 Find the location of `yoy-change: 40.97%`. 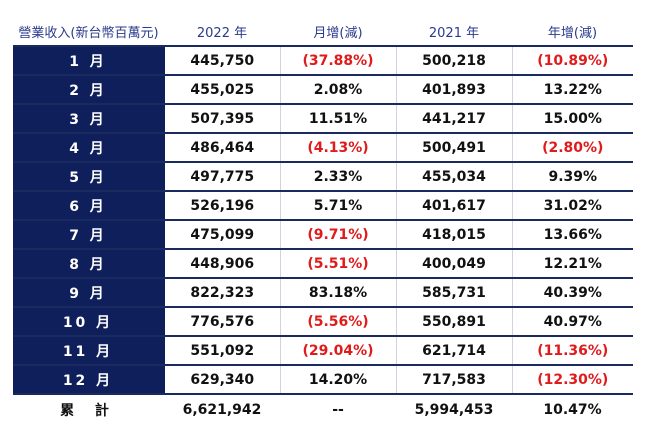

yoy-change: 40.97% is located at coordinates (572, 322).